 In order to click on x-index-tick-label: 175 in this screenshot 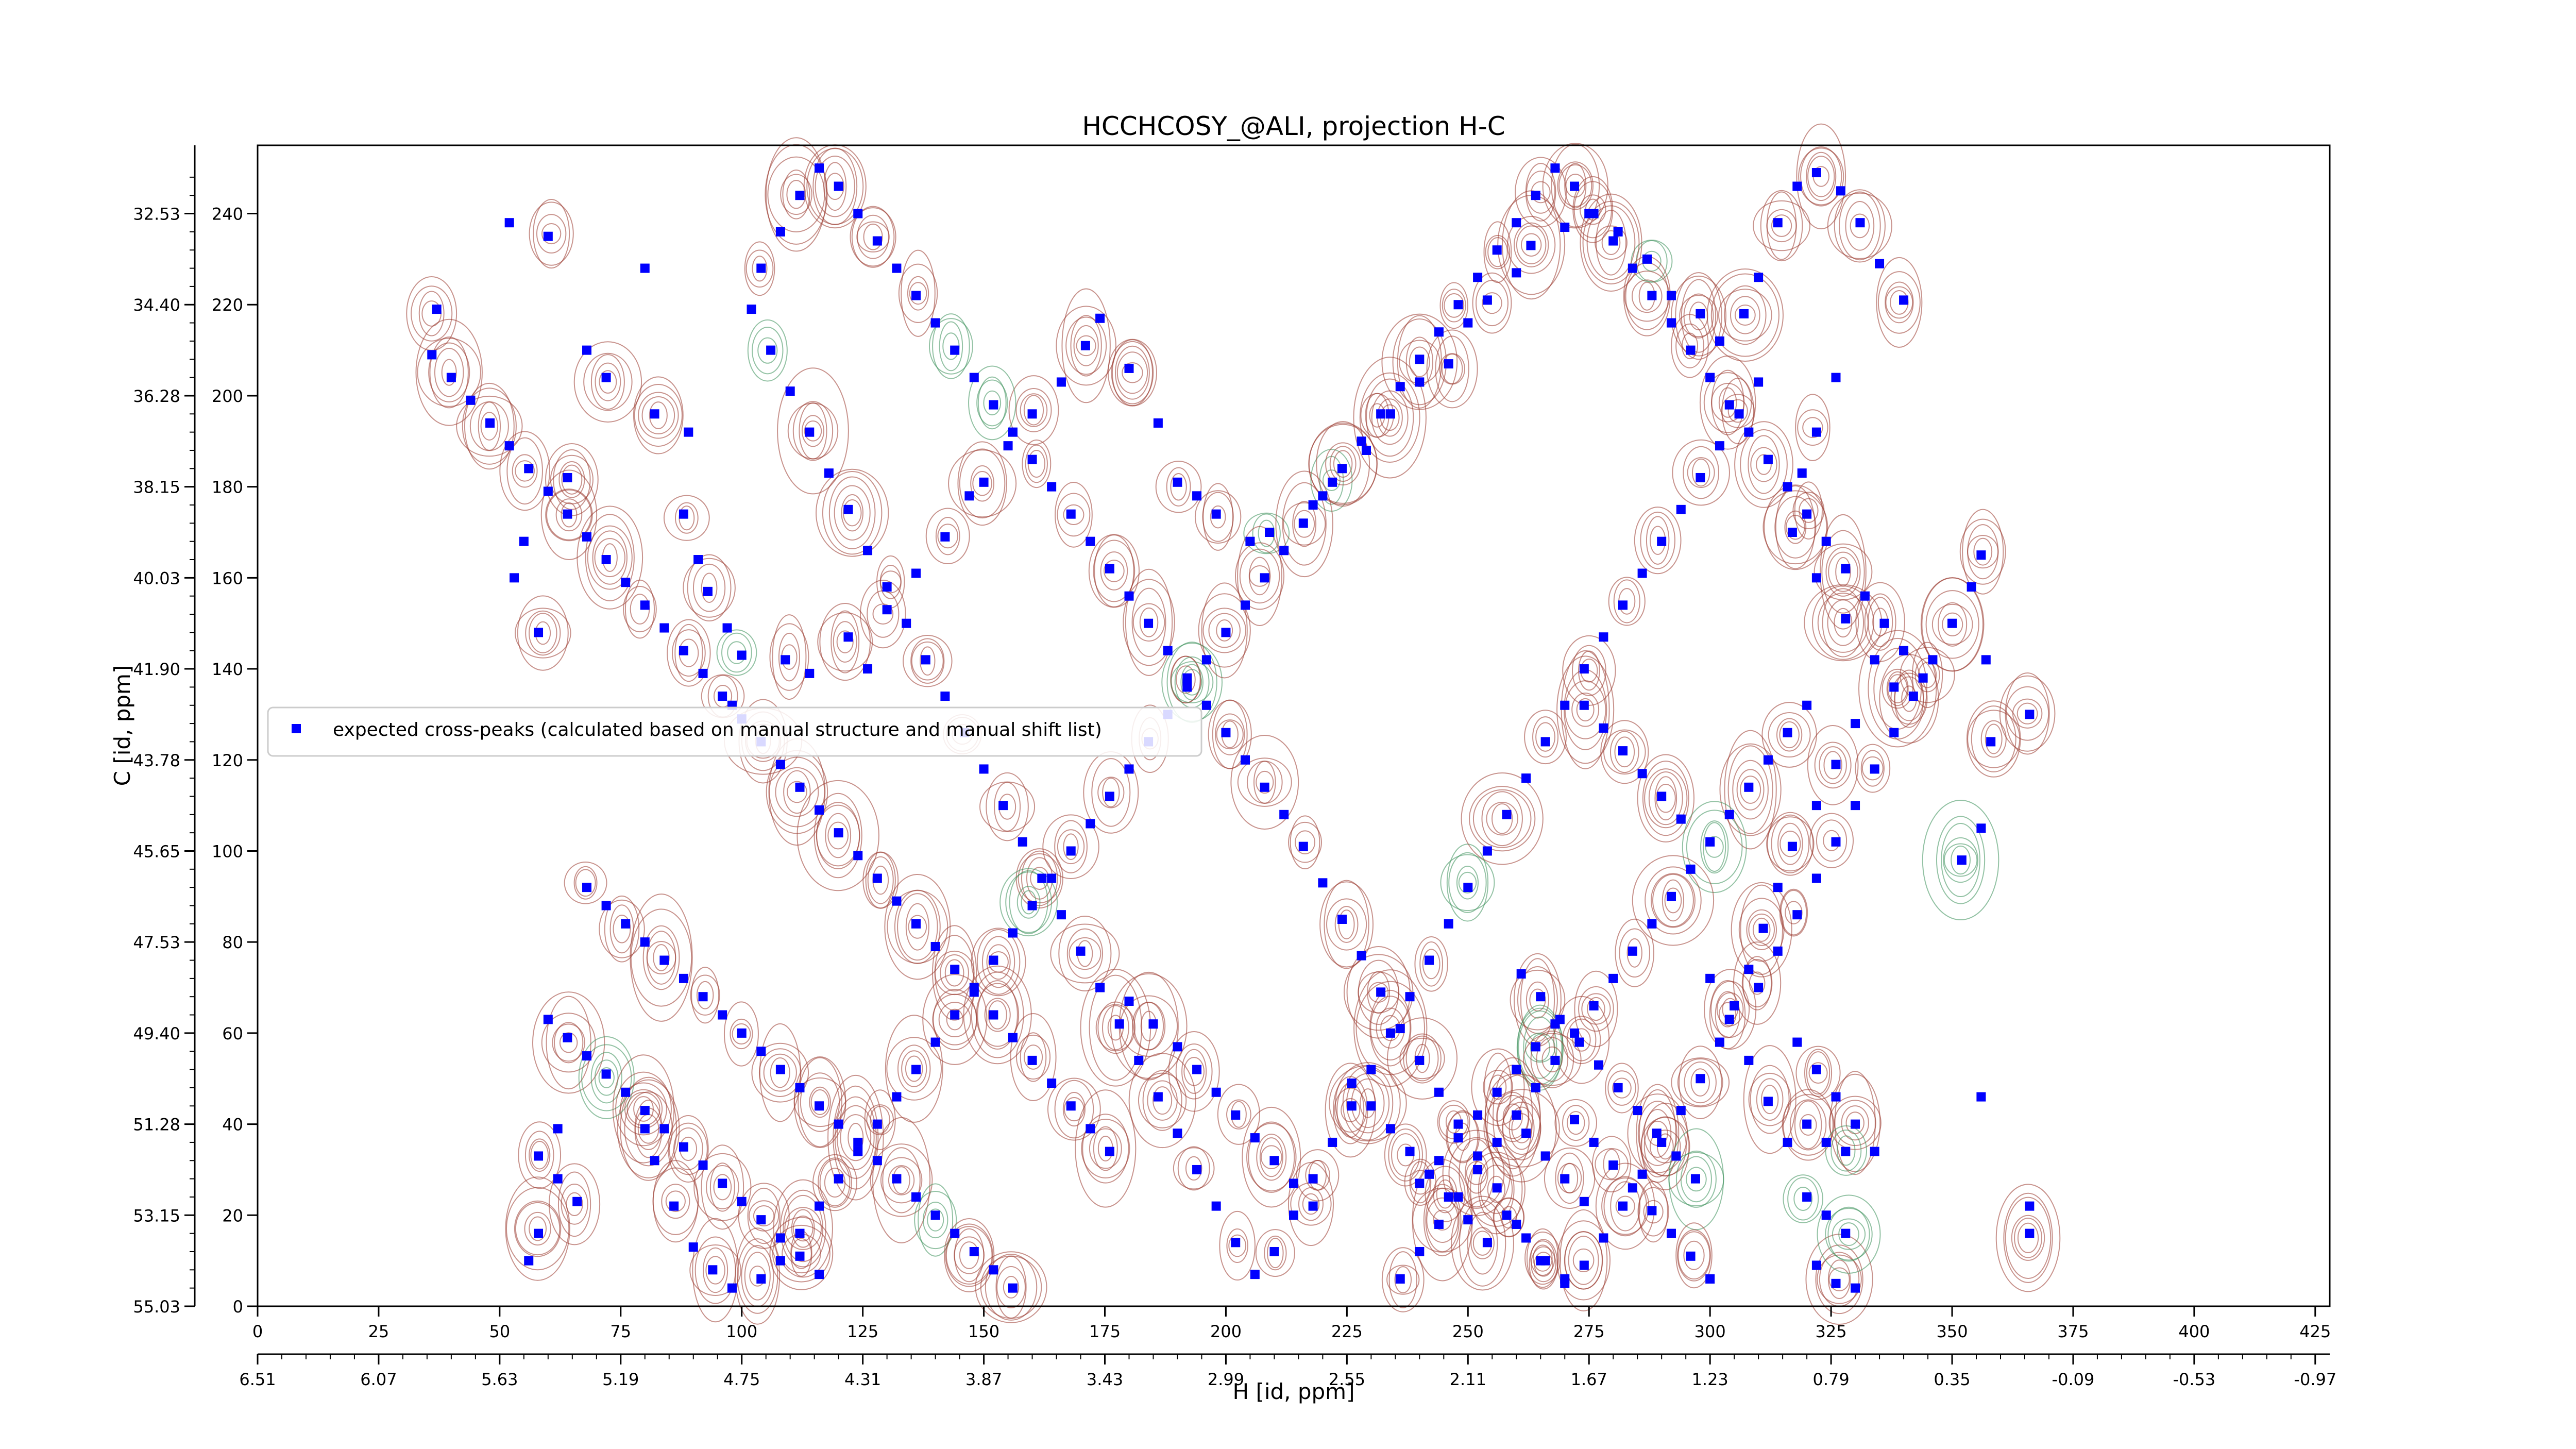, I will do `click(1105, 1331)`.